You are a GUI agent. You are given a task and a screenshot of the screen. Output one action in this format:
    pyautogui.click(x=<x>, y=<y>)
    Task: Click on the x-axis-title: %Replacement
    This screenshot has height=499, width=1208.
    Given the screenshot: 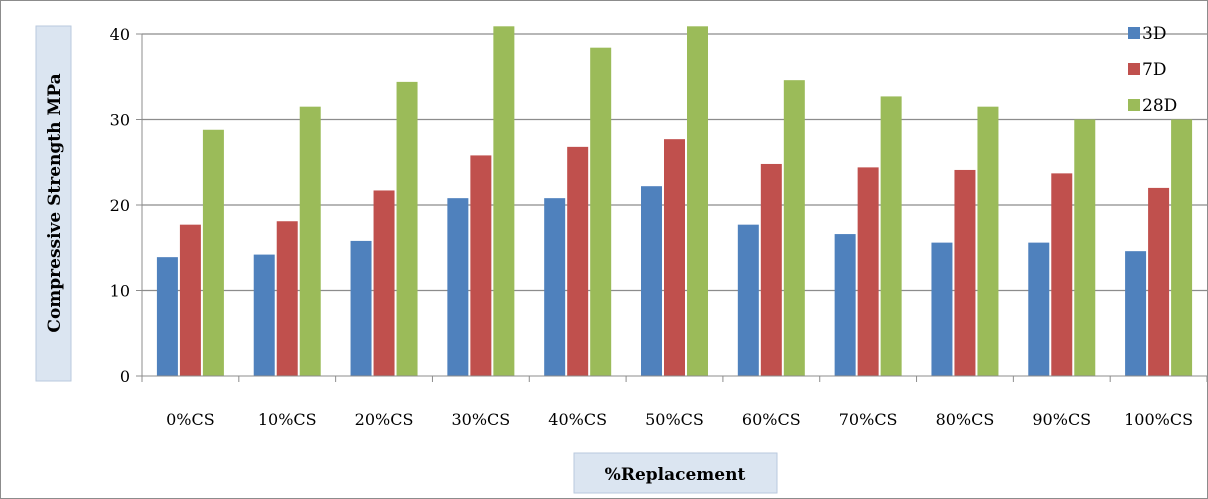 What is the action you would take?
    pyautogui.click(x=675, y=475)
    